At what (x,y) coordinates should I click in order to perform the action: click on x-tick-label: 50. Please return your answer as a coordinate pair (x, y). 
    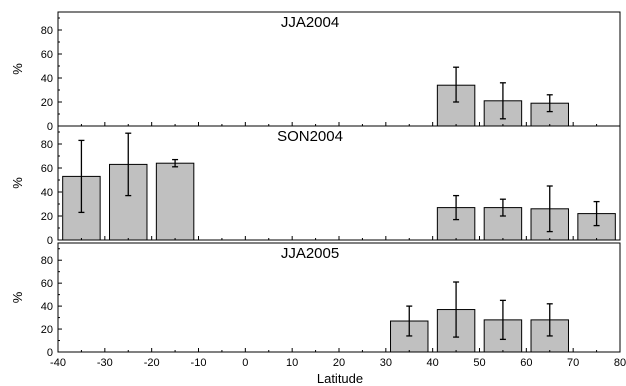
    Looking at the image, I should click on (479, 363).